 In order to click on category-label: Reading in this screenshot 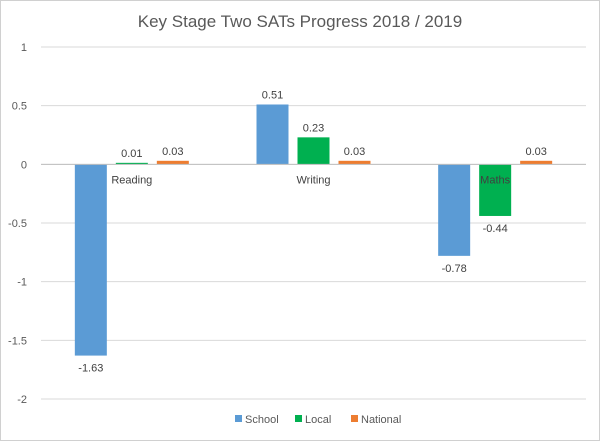, I will do `click(131, 180)`.